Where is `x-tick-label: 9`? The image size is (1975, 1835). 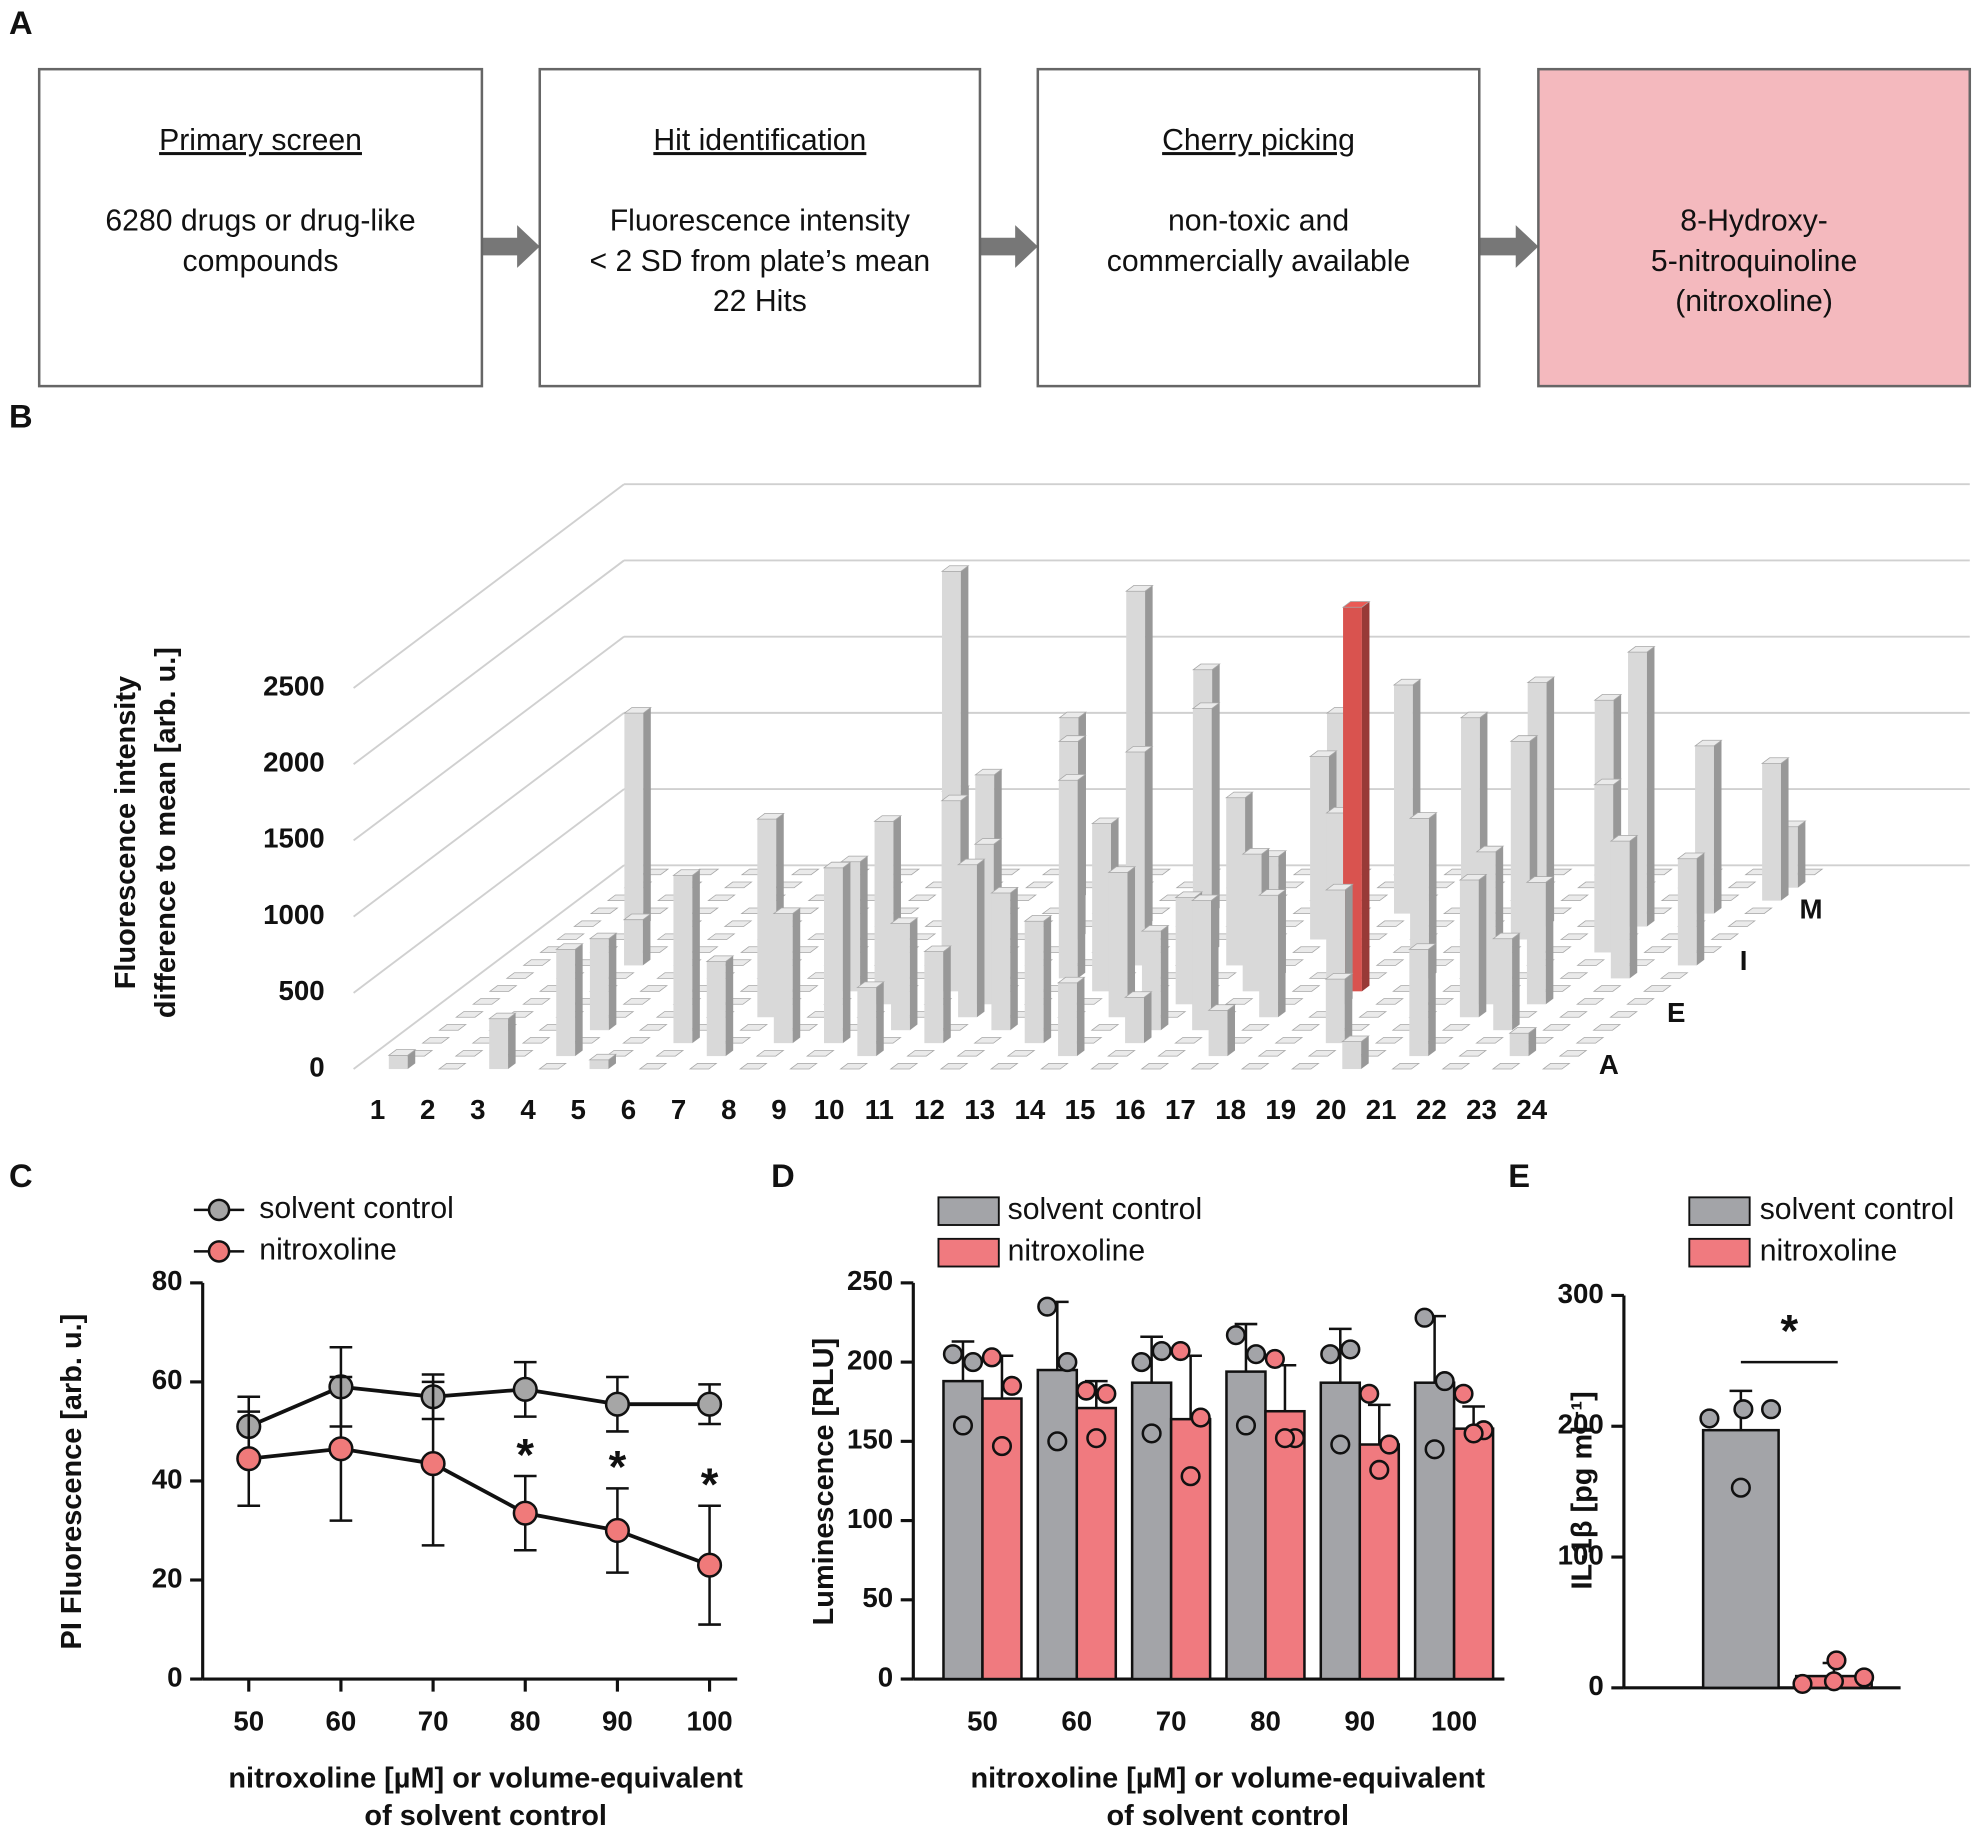
x-tick-label: 9 is located at coordinates (778, 1109).